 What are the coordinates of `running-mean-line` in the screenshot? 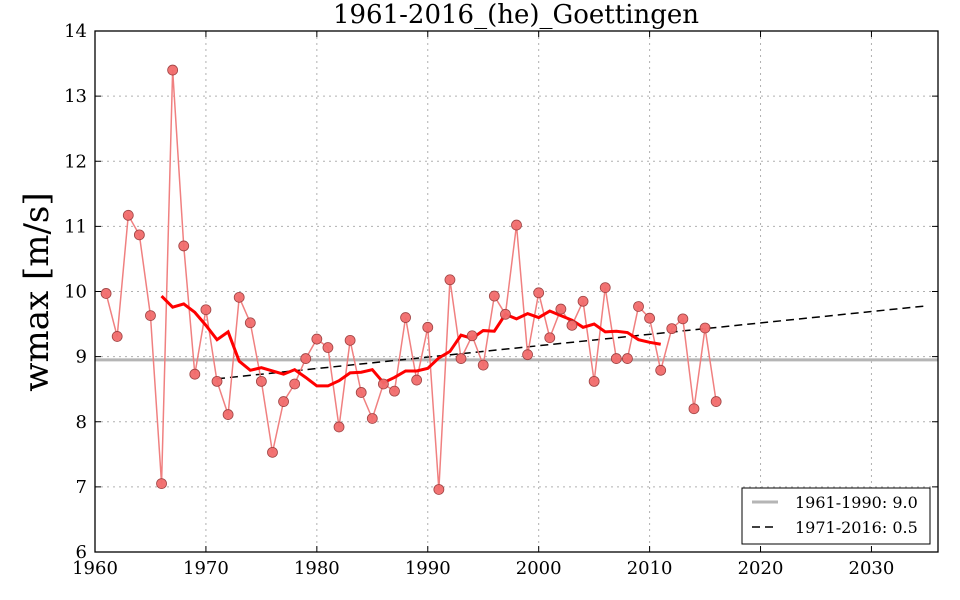 It's located at (410, 341).